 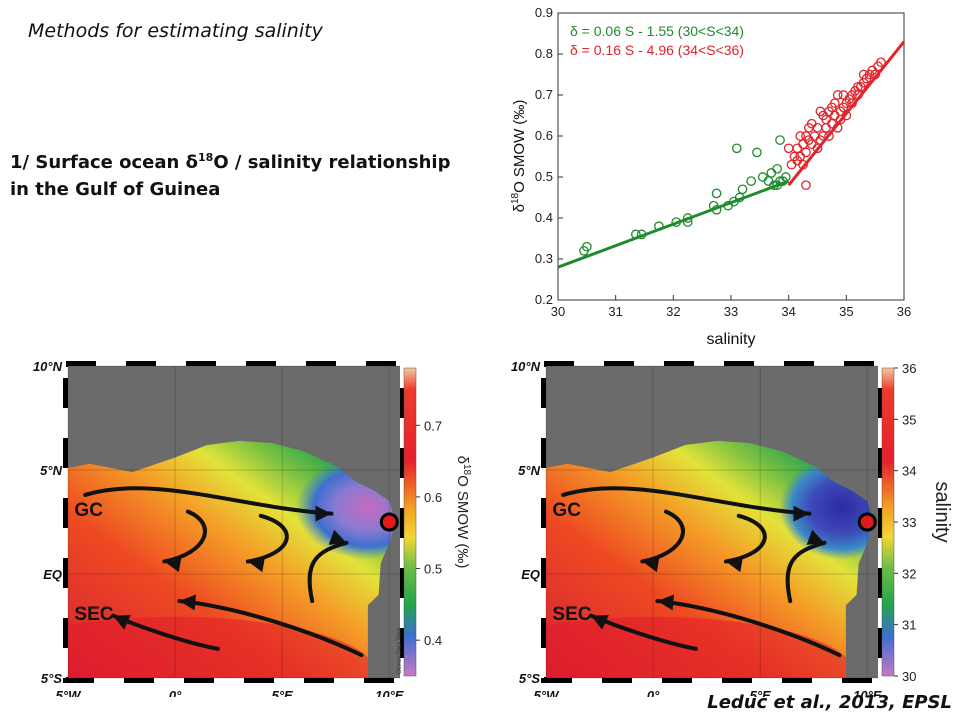 I want to click on heading-line2: in the Gulf of Guinea, so click(x=115, y=189).